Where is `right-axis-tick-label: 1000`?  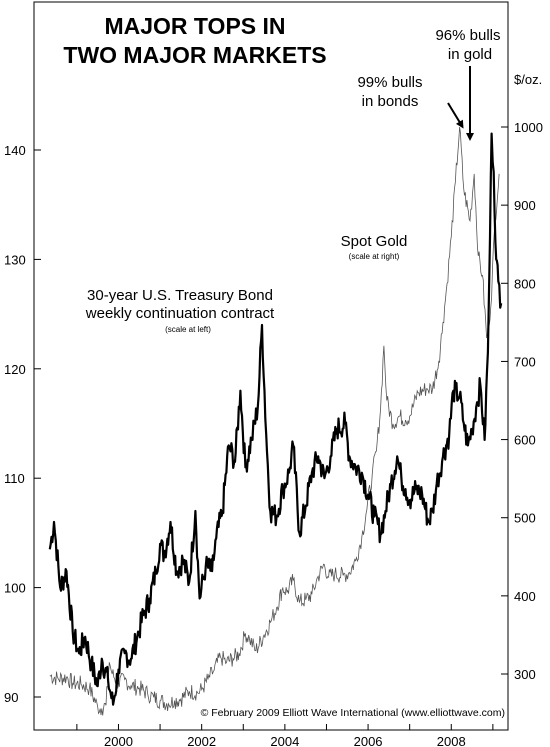
right-axis-tick-label: 1000 is located at coordinates (528, 127).